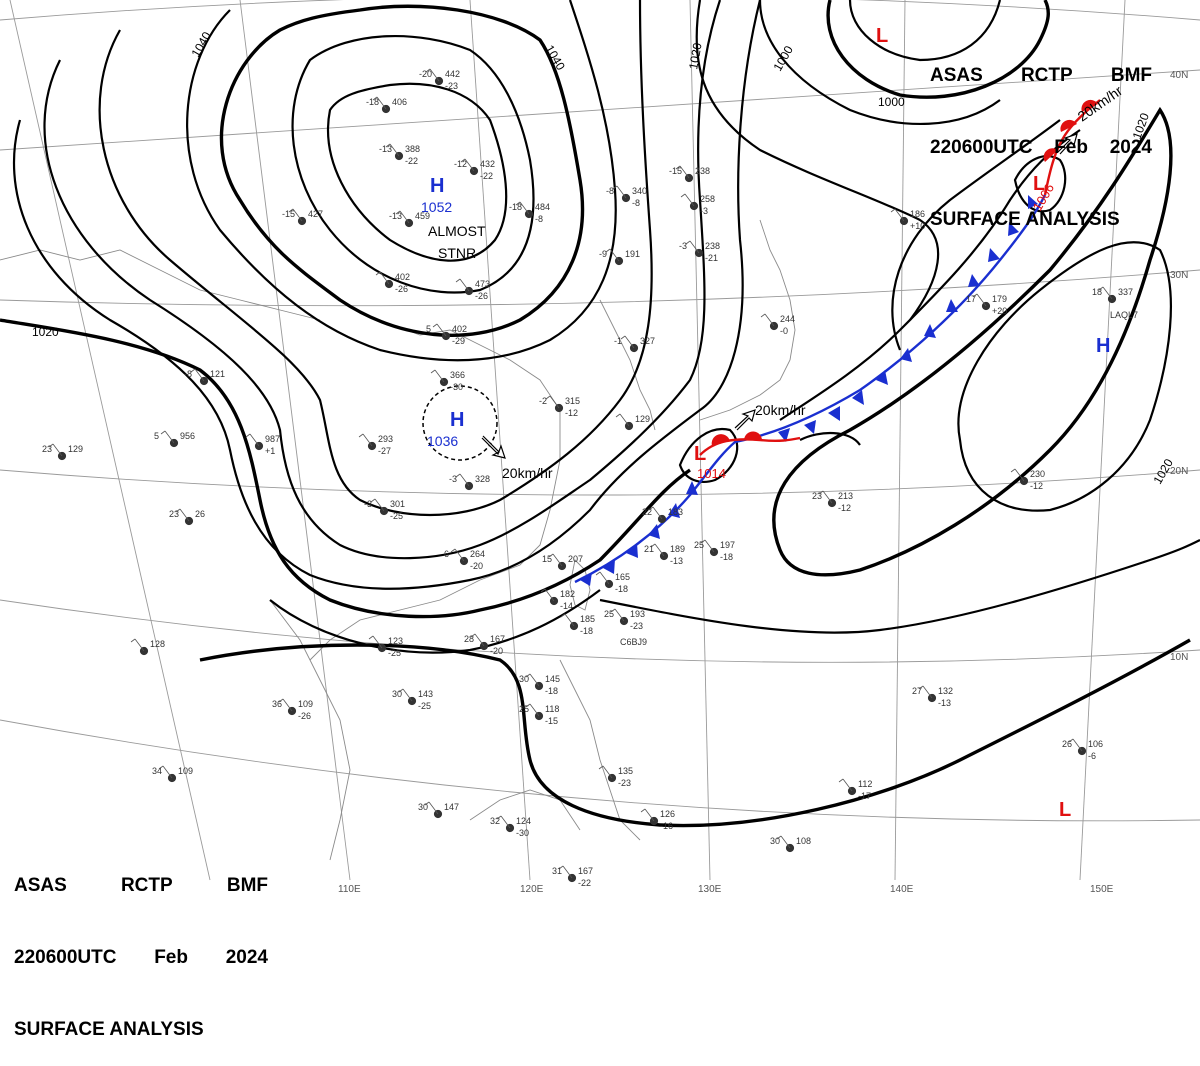  I want to click on isobar-label: 1000, so click(891, 102).